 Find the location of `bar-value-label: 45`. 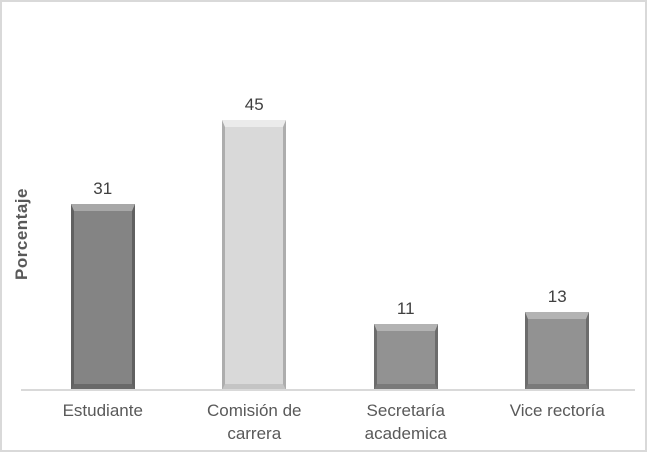

bar-value-label: 45 is located at coordinates (254, 104).